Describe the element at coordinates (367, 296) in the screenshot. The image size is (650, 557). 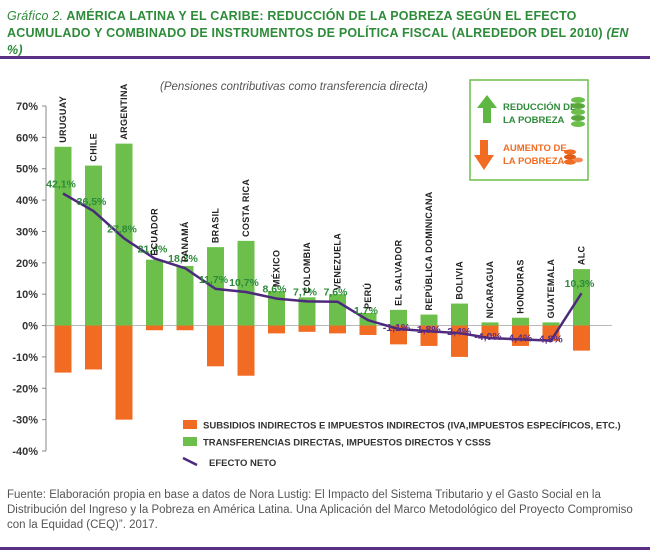
I see `category-label: PERÚ` at that location.